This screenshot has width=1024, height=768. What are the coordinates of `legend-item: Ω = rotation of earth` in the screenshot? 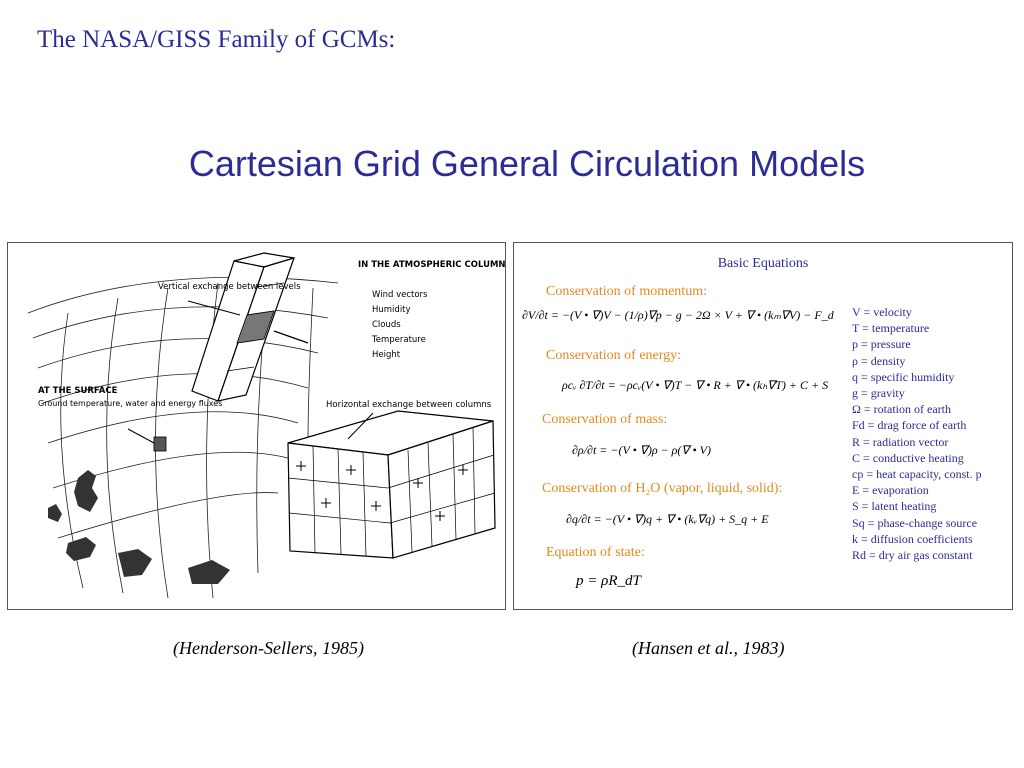 It's located at (901, 409).